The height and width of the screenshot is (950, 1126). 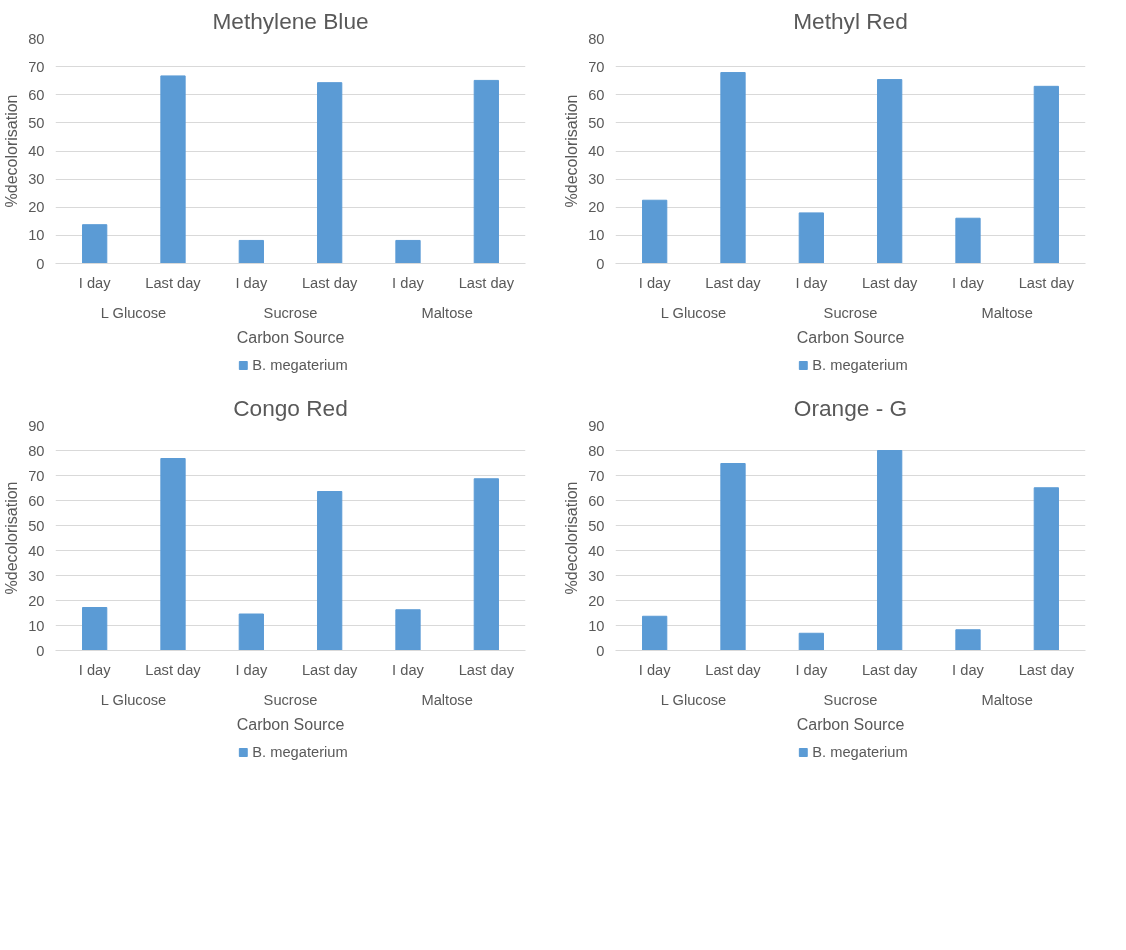 What do you see at coordinates (850, 407) in the screenshot?
I see `chart-title: Orange - G` at bounding box center [850, 407].